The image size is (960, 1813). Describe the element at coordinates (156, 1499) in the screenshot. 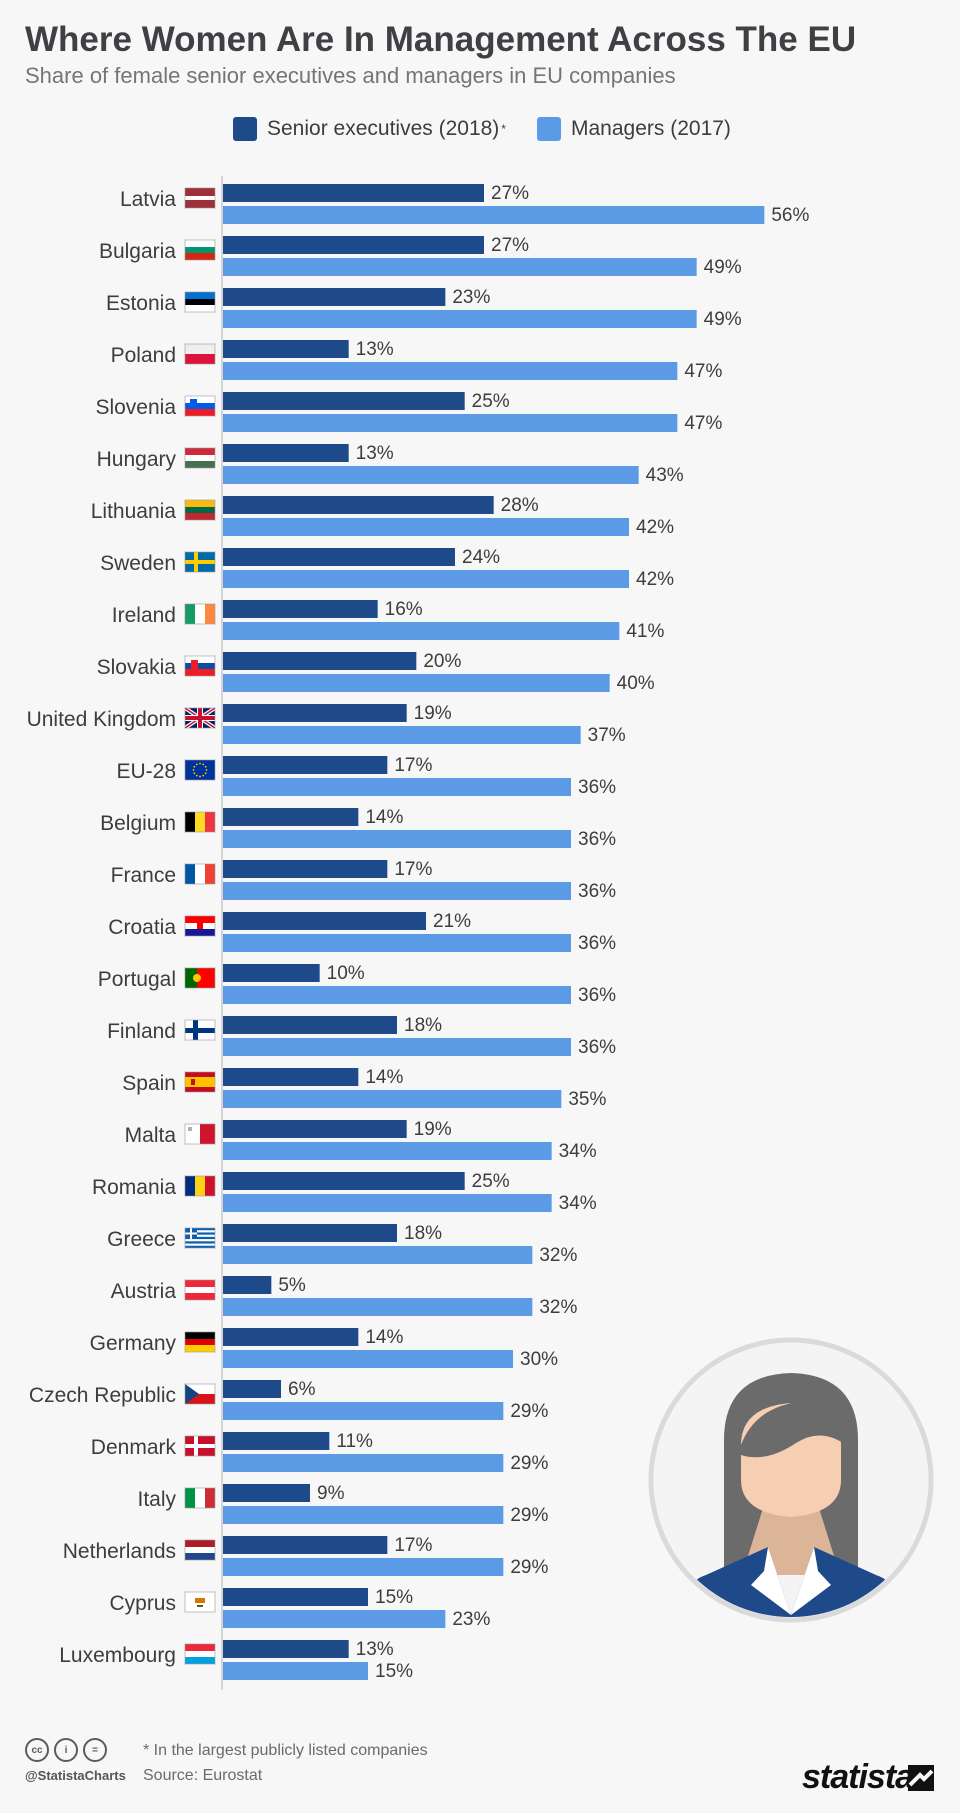

I see `category-label: Italy` at that location.